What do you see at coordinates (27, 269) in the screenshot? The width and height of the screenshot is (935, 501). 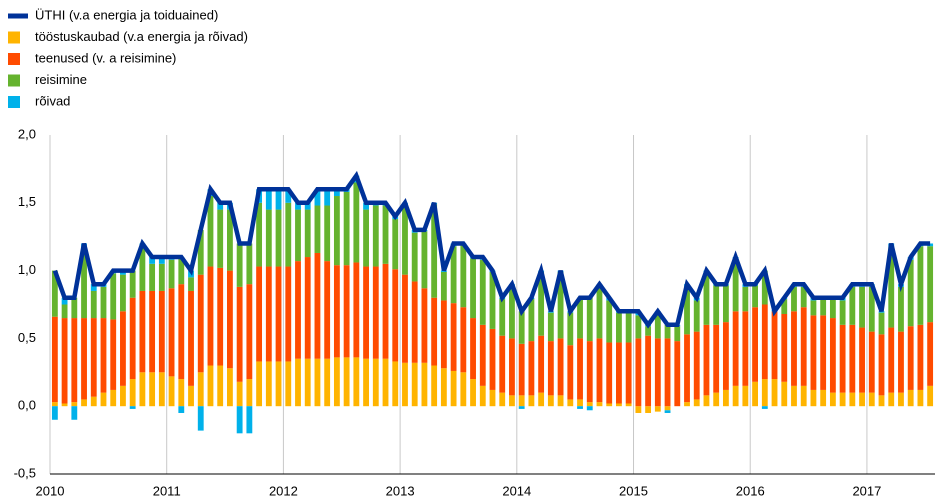 I see `y-tick-label: 1,0` at bounding box center [27, 269].